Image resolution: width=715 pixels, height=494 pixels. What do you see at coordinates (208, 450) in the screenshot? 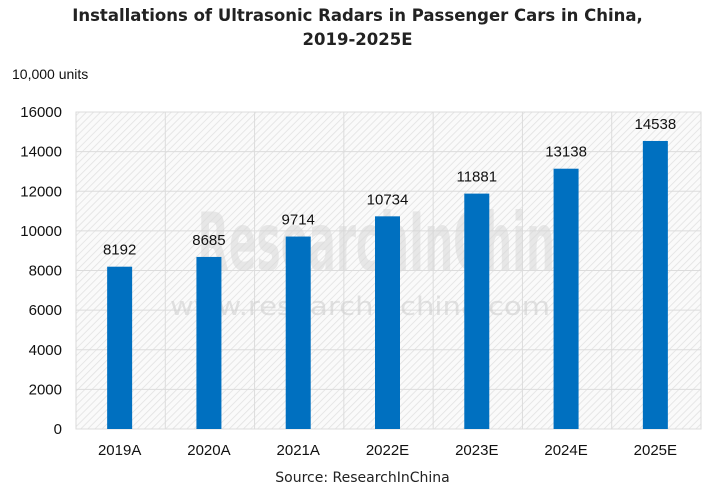
I see `x-tick-label: 2020A` at bounding box center [208, 450].